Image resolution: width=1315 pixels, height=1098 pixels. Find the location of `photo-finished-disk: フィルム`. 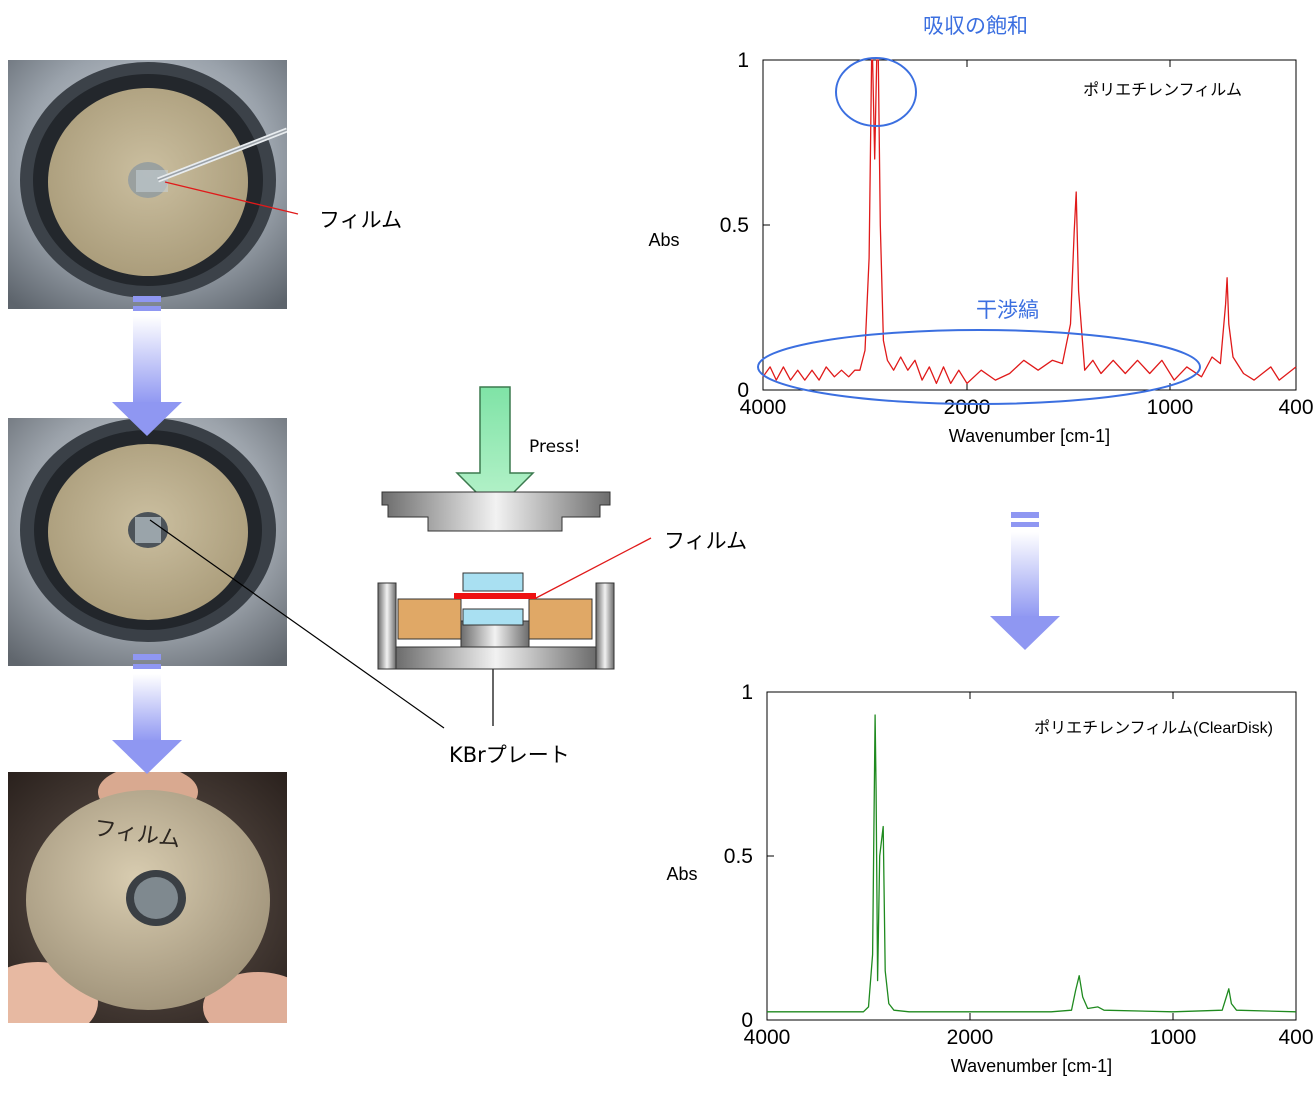

photo-finished-disk: フィルム is located at coordinates (147, 897).